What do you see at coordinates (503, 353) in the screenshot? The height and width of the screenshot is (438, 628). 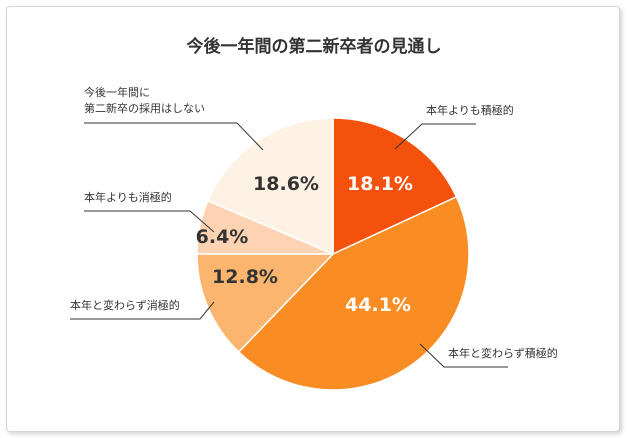 I see `slice-category-label: 本年と変わらず積極的` at bounding box center [503, 353].